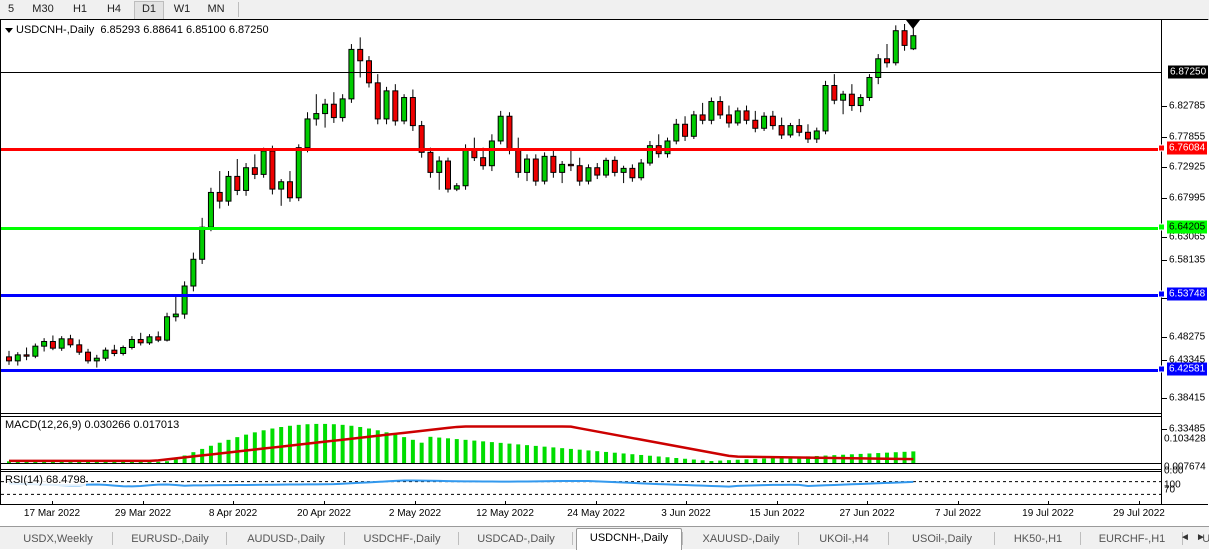  What do you see at coordinates (55, 30) in the screenshot?
I see `symbol-label: USDCNH-,Daily` at bounding box center [55, 30].